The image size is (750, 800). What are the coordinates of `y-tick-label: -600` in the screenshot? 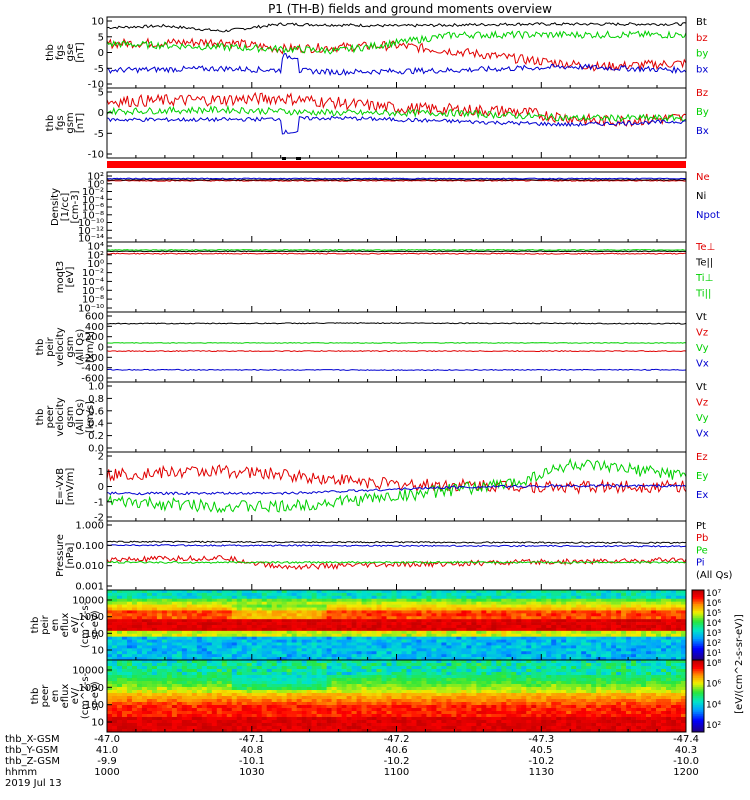 It's located at (92, 379).